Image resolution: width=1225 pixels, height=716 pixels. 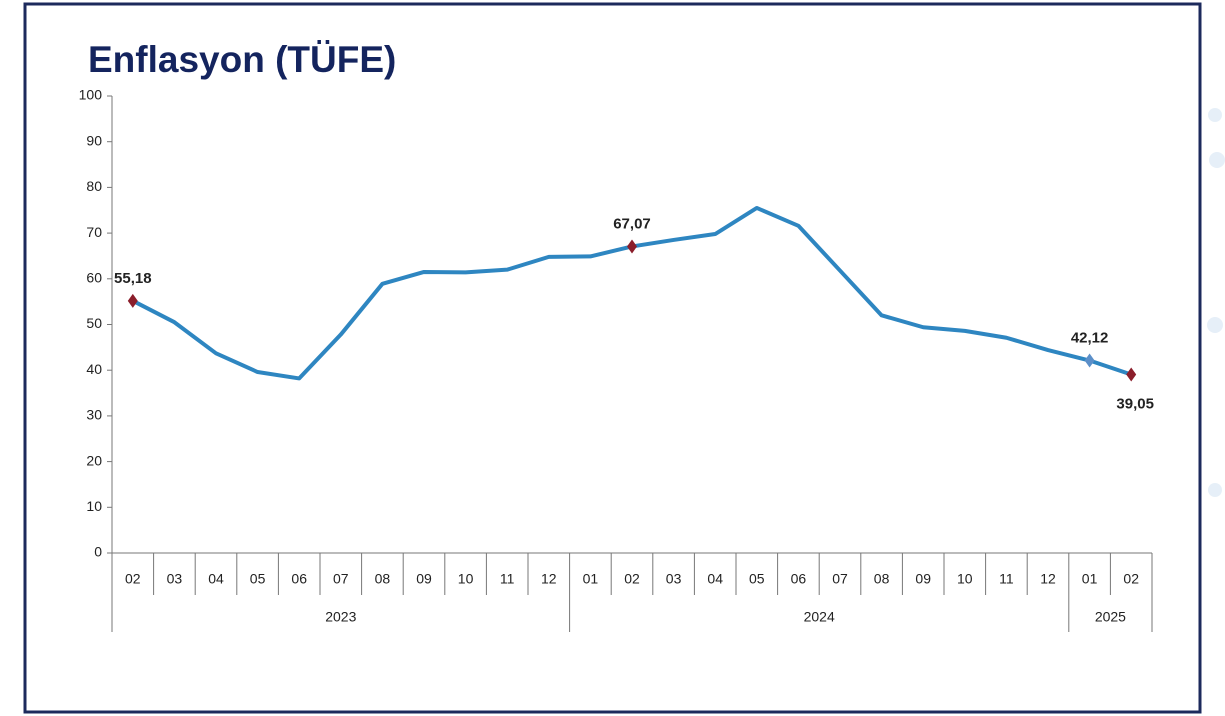 I want to click on y-tick-label: 90, so click(x=94, y=140).